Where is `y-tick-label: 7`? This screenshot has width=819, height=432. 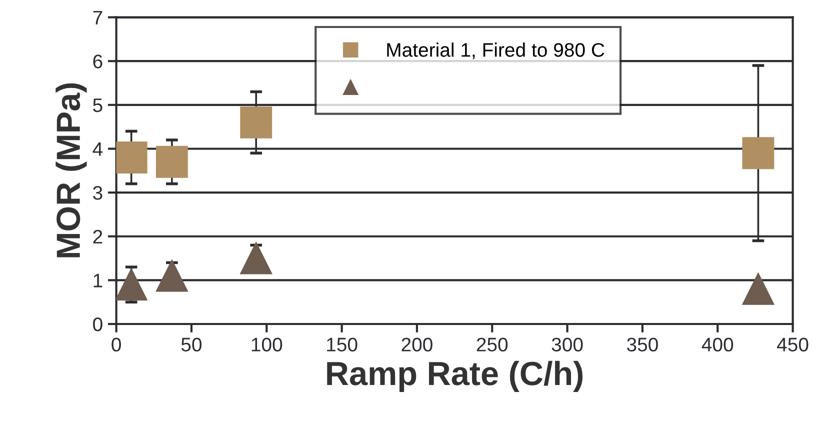
y-tick-label: 7 is located at coordinates (97, 17).